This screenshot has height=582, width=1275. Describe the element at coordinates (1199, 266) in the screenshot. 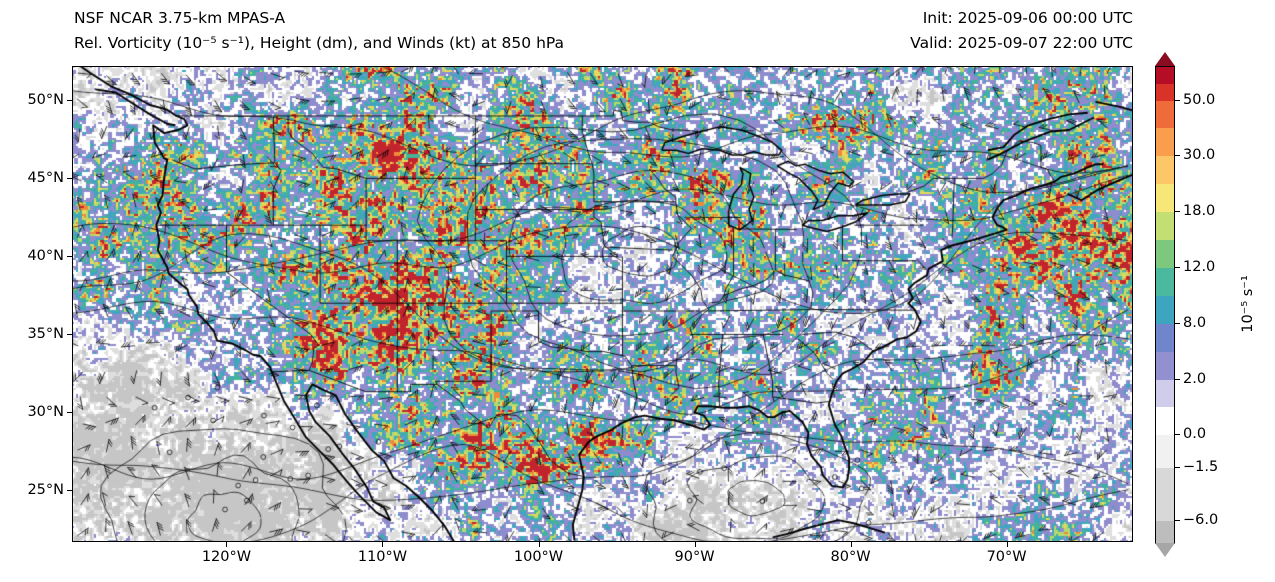

I see `colorbar-tick-label: 12.0` at that location.